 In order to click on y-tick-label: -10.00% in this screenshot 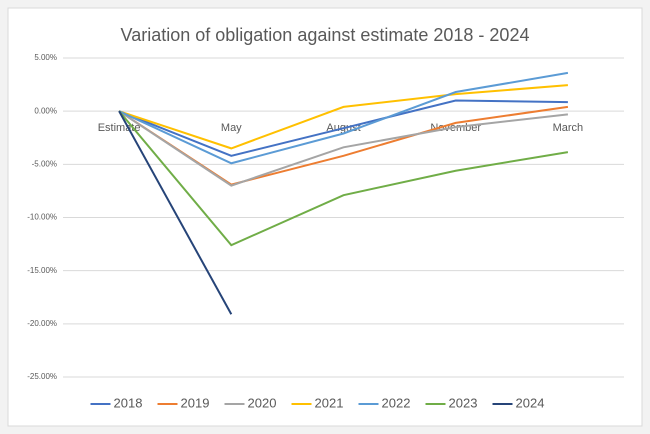, I will do `click(42, 217)`.